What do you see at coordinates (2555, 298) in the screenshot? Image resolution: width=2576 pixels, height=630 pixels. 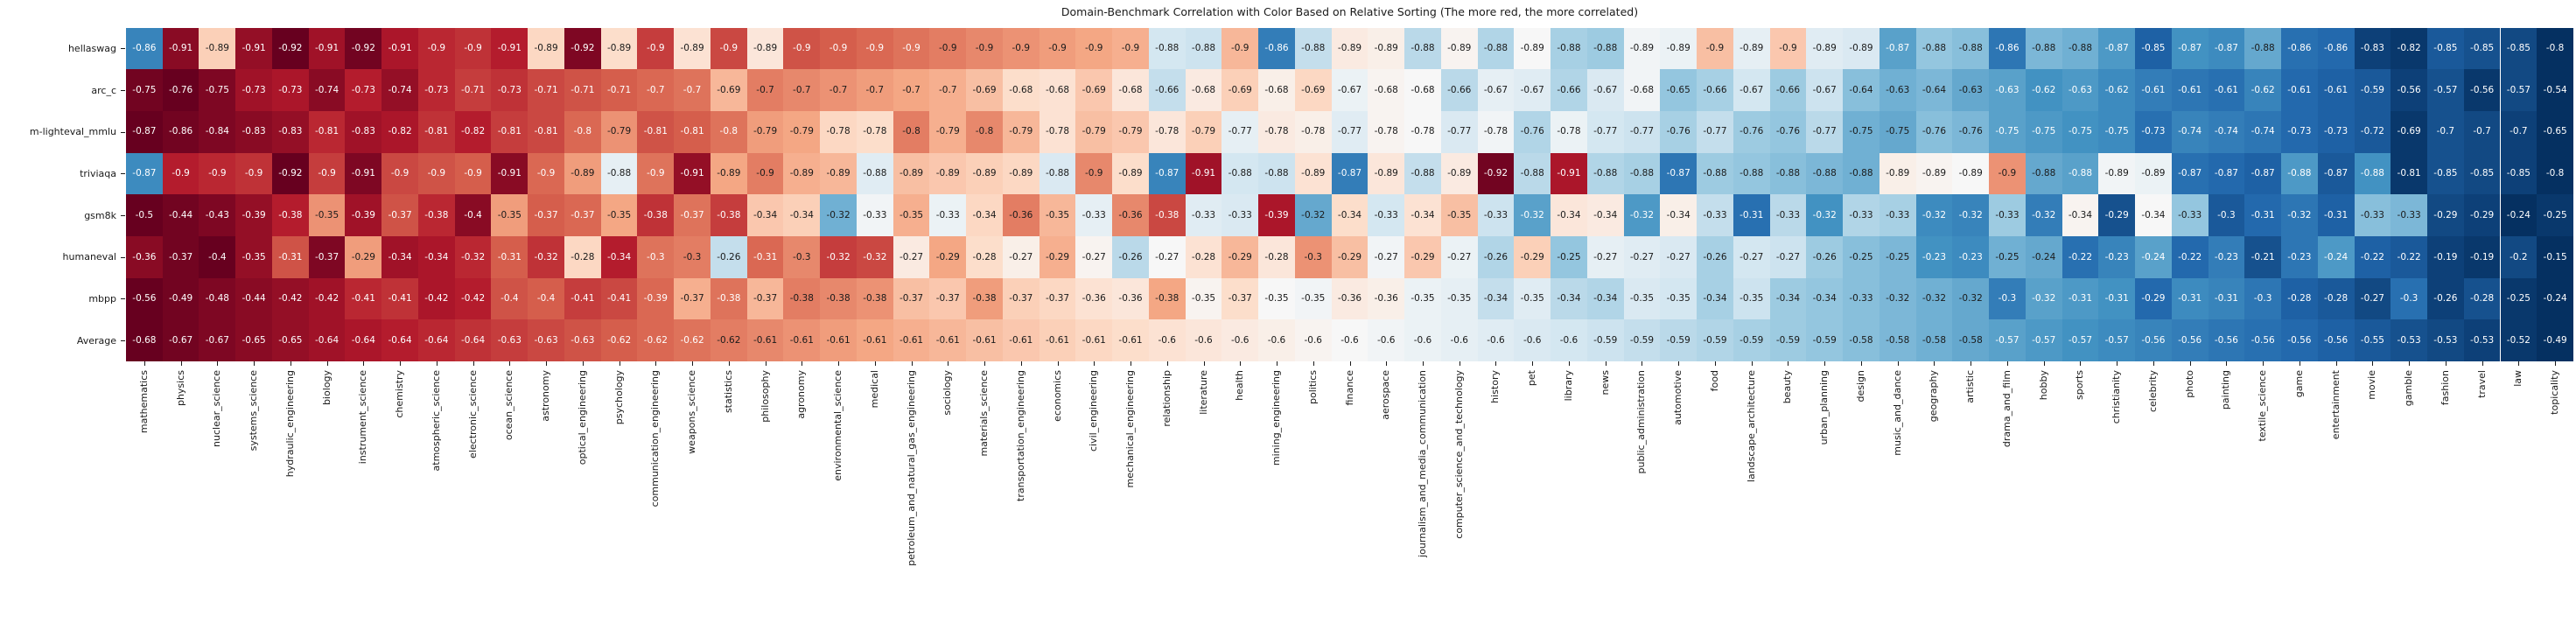 I see `heatmap-cell: -0.24` at bounding box center [2555, 298].